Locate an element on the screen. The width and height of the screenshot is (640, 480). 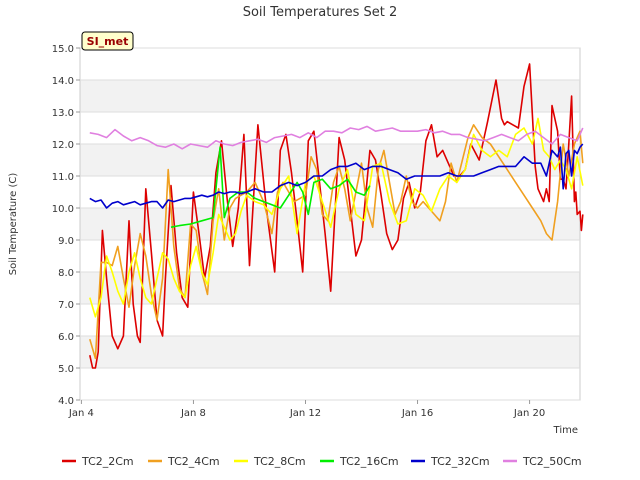
y-tick-label: 4.0 is located at coordinates (66, 401).